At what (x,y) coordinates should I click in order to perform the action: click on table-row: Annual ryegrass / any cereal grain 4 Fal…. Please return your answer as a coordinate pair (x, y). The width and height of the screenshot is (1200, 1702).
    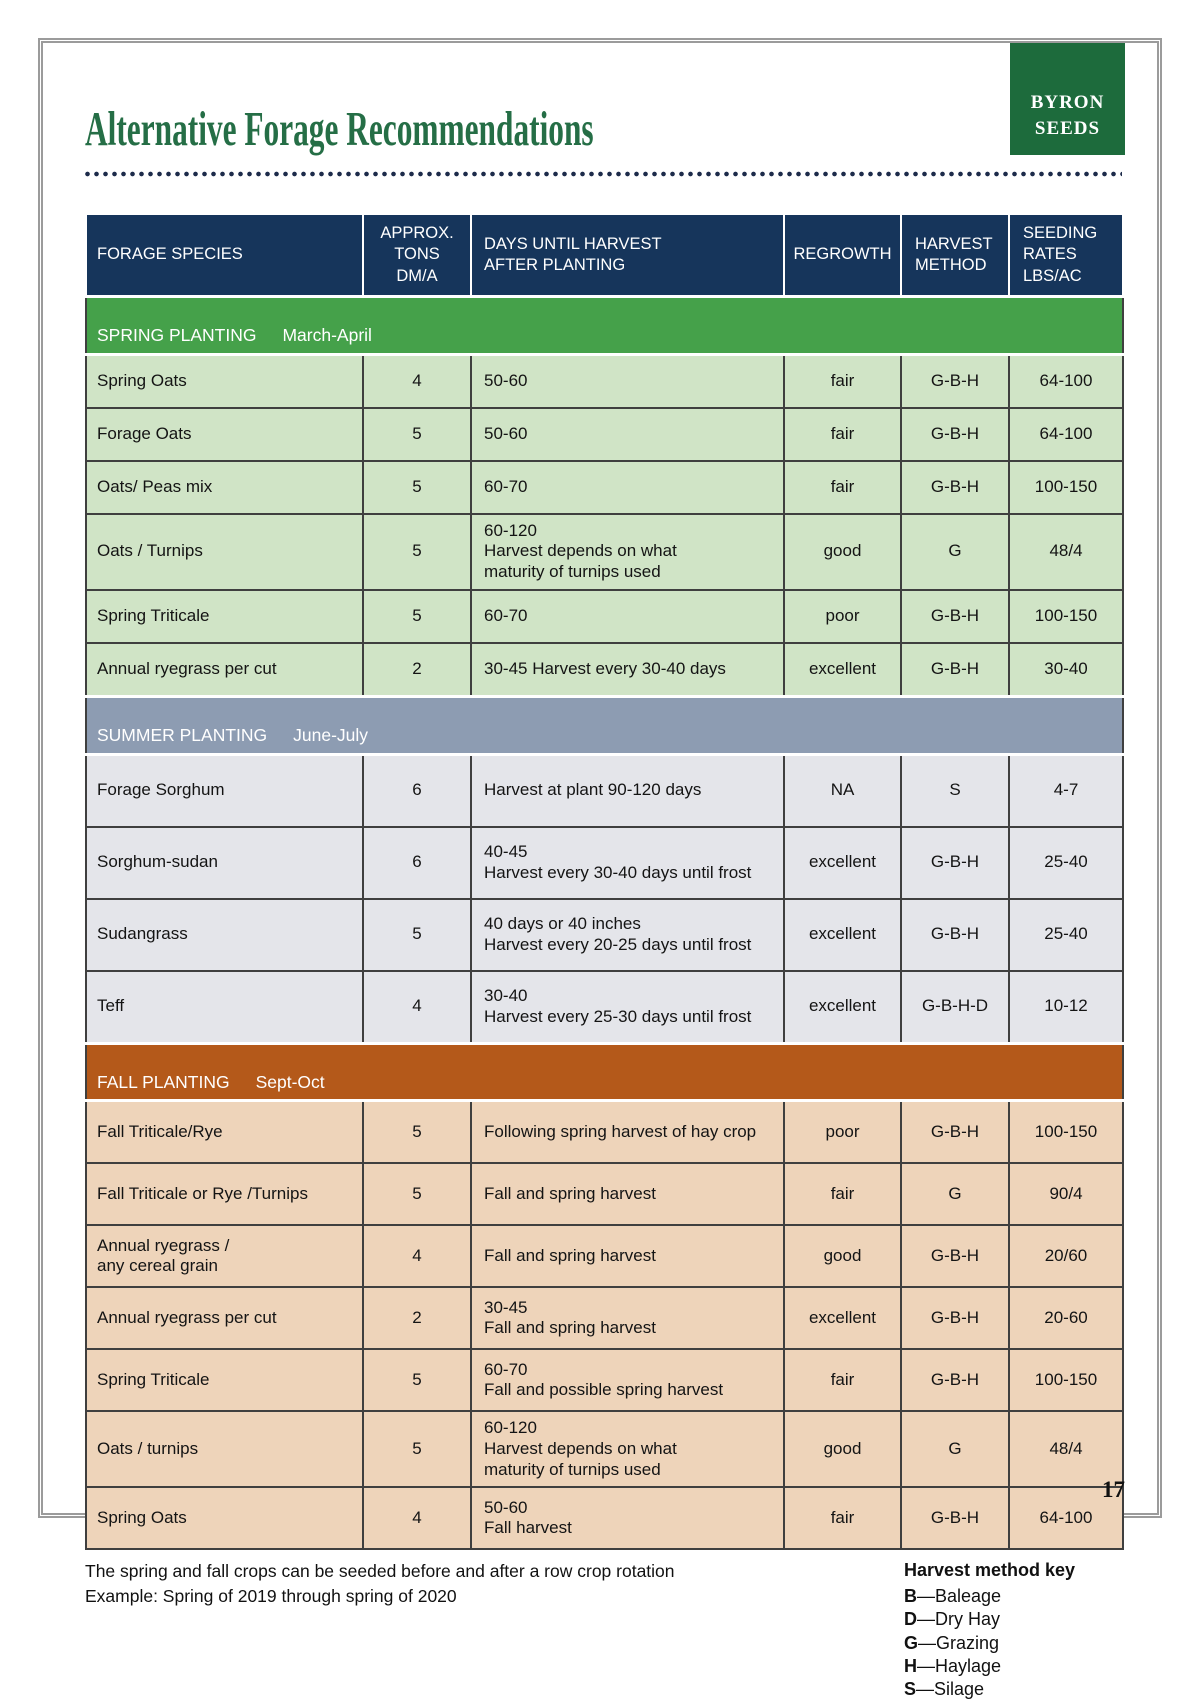
    Looking at the image, I should click on (604, 1256).